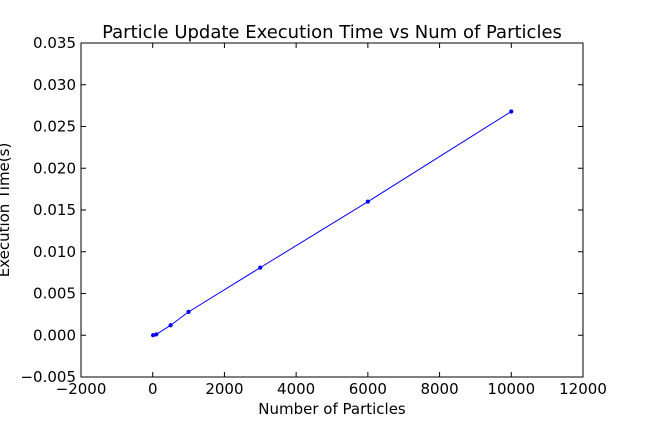 The image size is (648, 436). What do you see at coordinates (296, 389) in the screenshot?
I see `x-tick-label: 4000` at bounding box center [296, 389].